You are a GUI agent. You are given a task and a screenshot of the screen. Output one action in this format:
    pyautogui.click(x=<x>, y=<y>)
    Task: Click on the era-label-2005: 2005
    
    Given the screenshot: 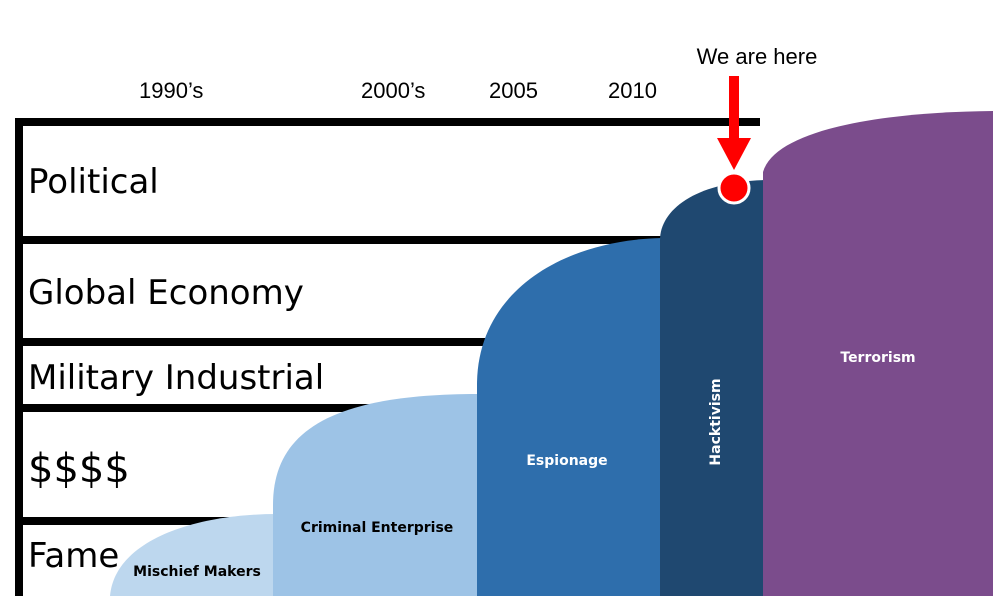 What is the action you would take?
    pyautogui.click(x=513, y=90)
    